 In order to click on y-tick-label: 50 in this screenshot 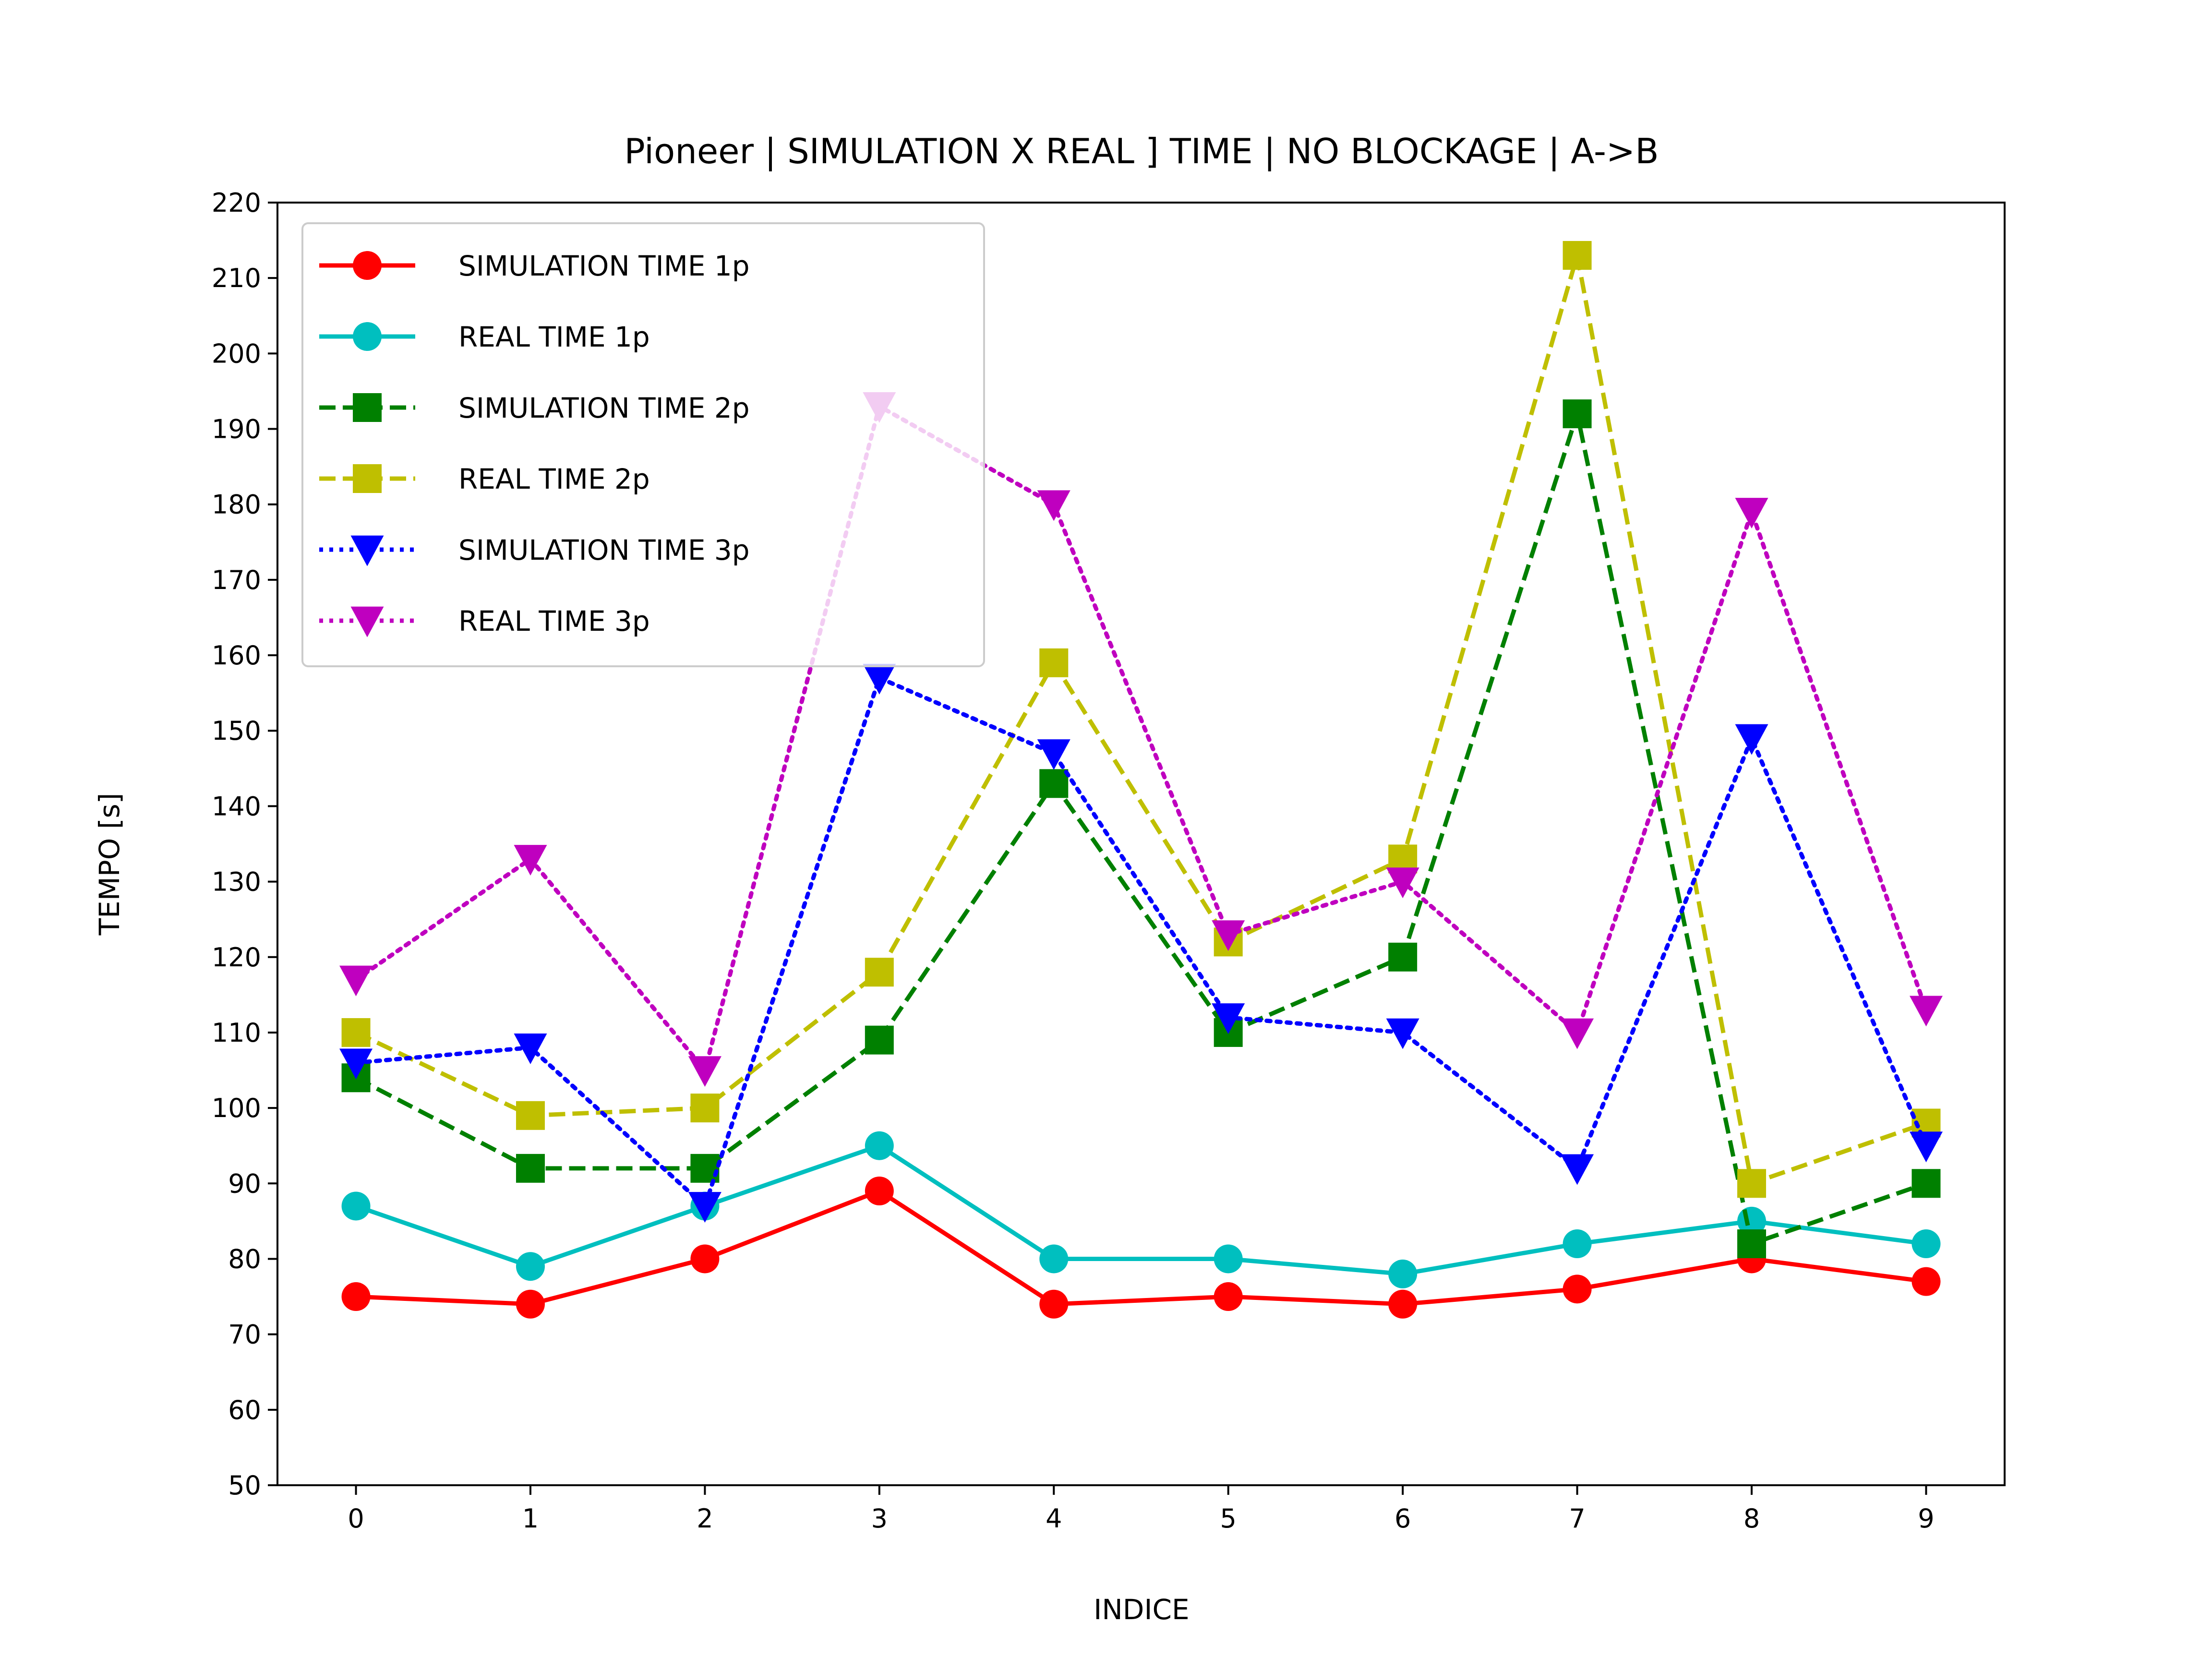, I will do `click(244, 1486)`.